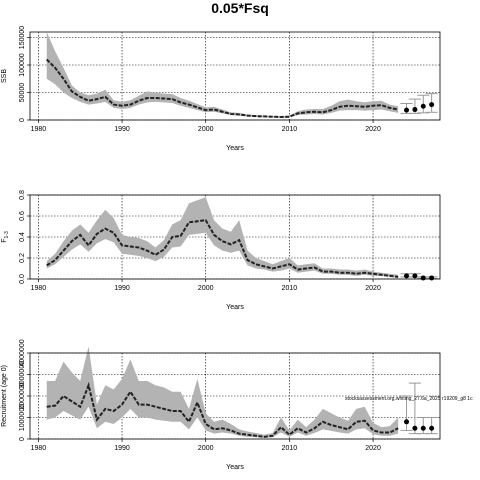  Describe the element at coordinates (22, 195) in the screenshot. I see `y-tick-label: 0.8` at that location.